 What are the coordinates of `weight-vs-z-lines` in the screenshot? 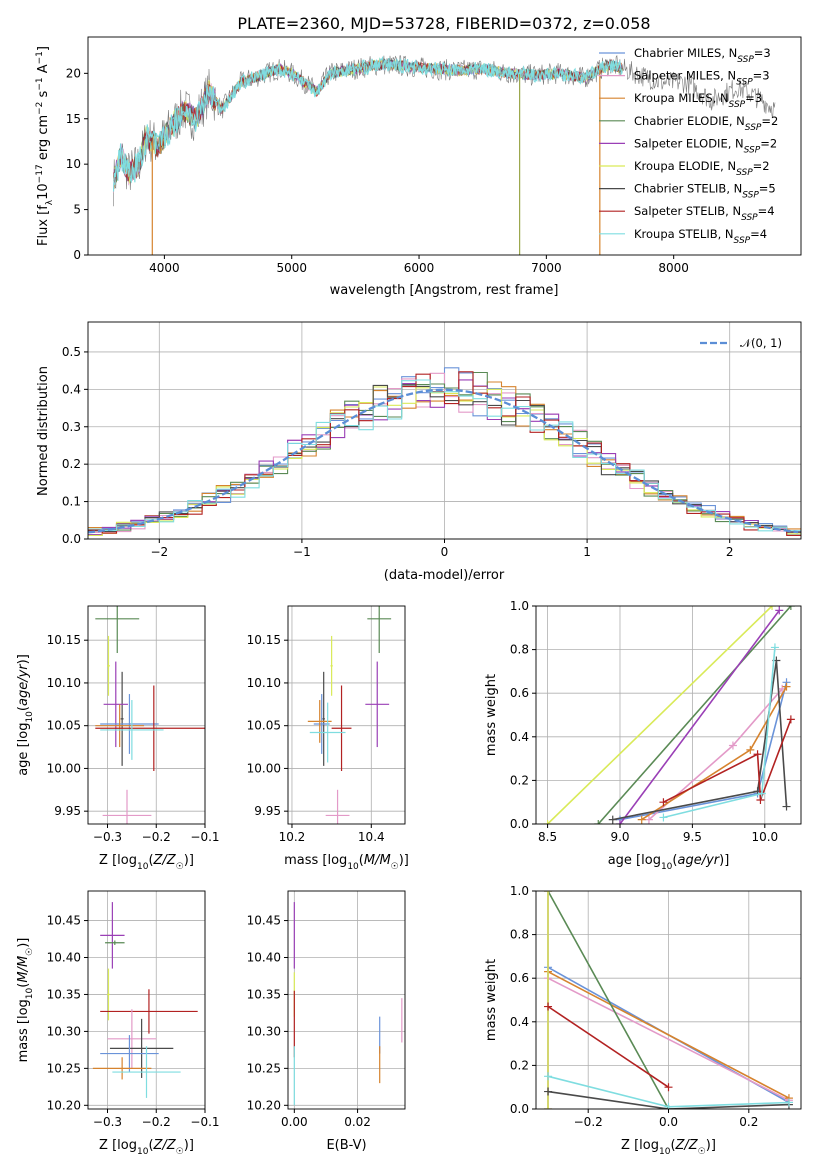 It's located at (668, 1000).